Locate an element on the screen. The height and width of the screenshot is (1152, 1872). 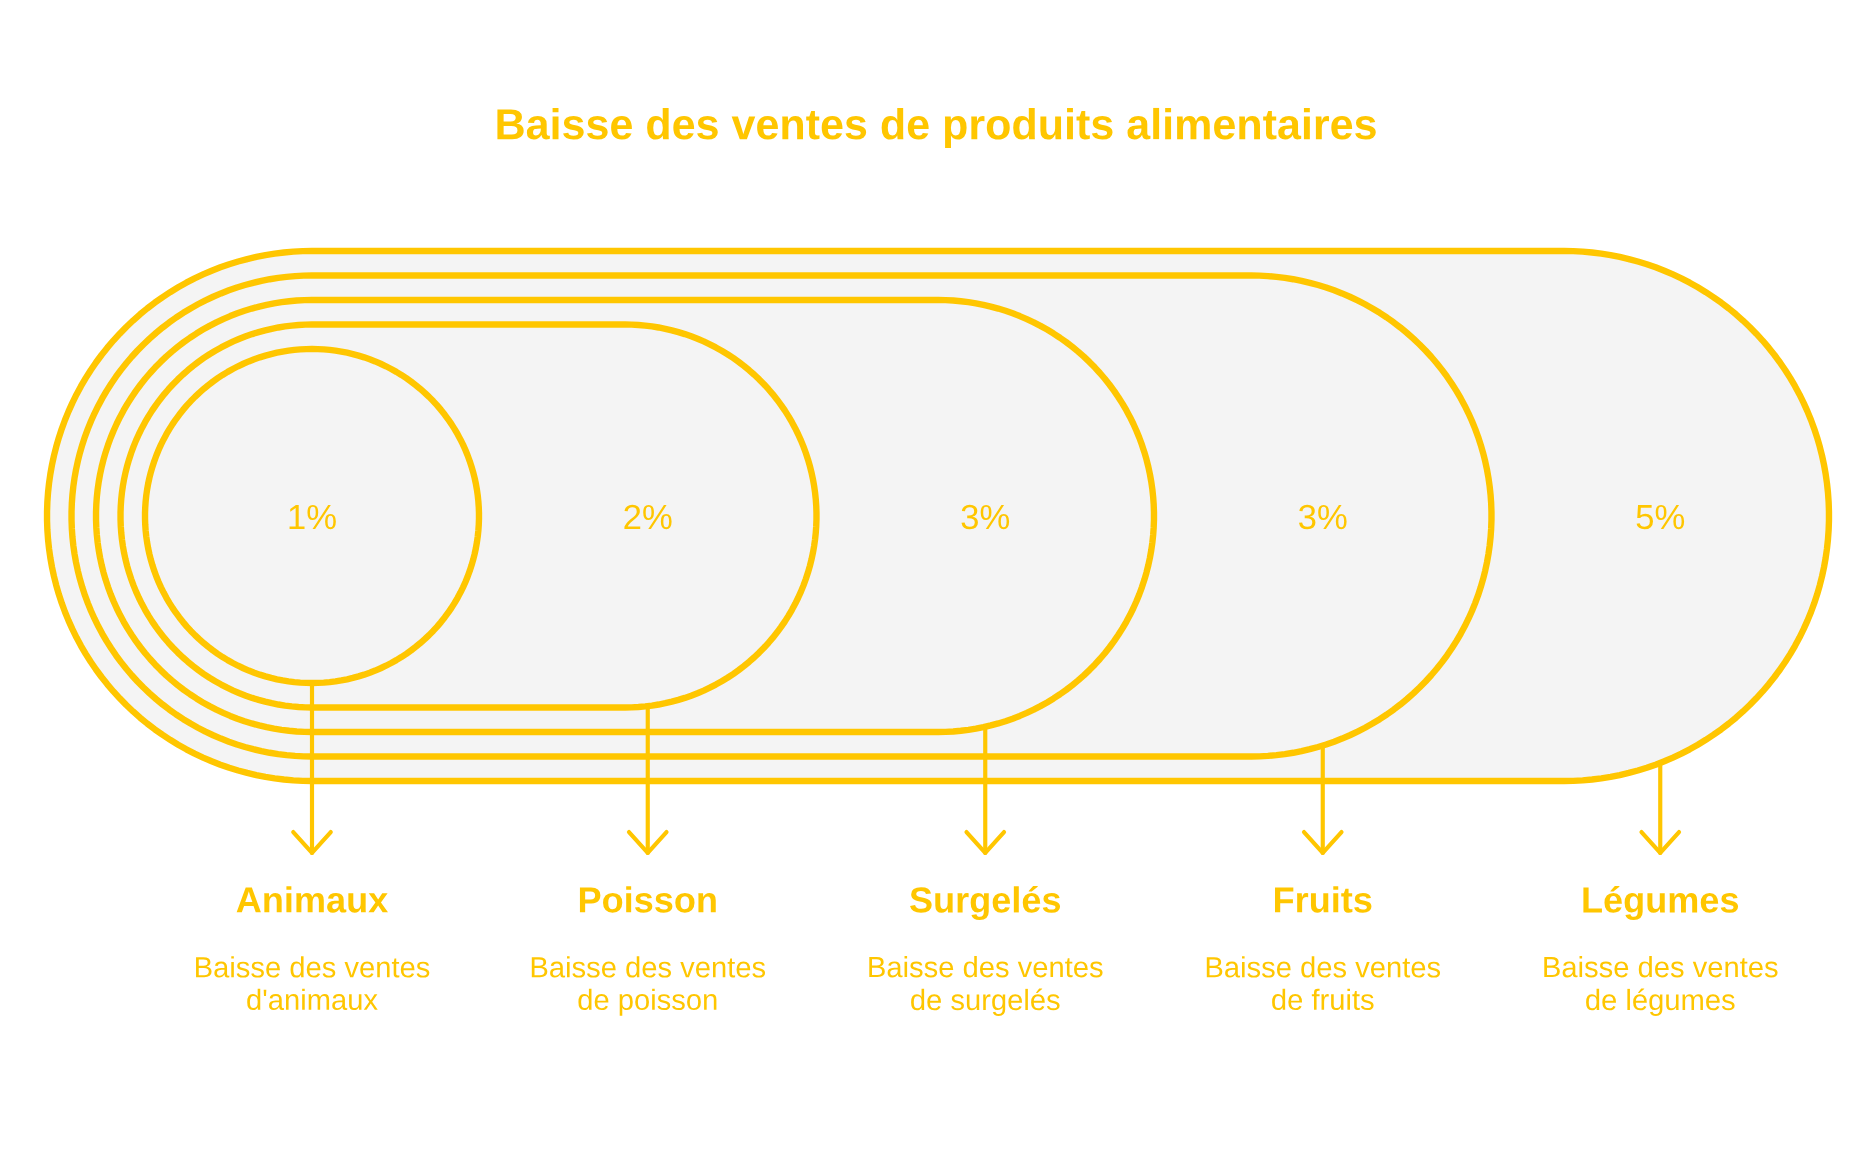
text: Baisse des ventes de fruits is located at coordinates (1323, 983).